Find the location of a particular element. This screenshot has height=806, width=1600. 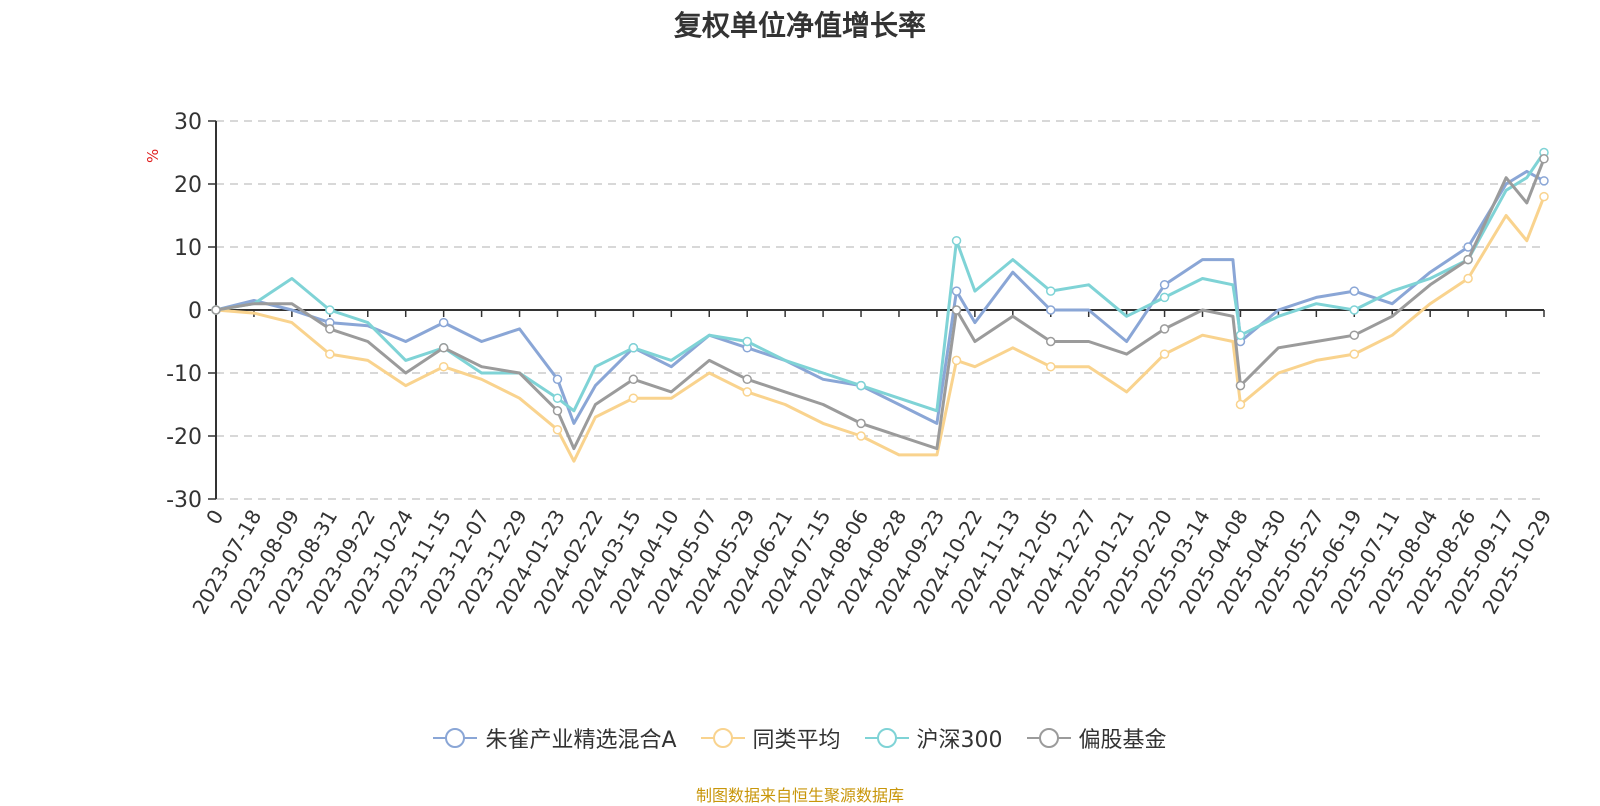

y-tick-label: -30 is located at coordinates (184, 500).